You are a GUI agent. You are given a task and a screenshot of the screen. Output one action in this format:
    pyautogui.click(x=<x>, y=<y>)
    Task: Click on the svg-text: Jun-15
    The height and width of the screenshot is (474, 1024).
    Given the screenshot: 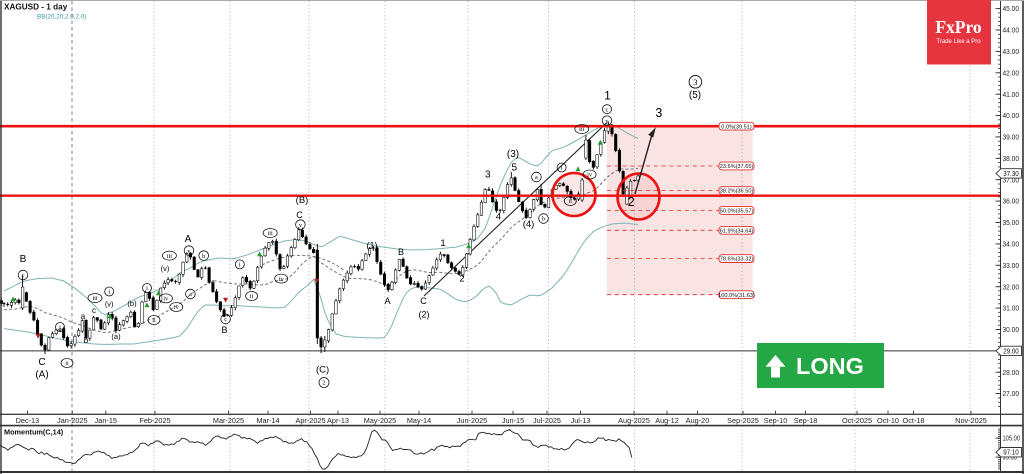 What is the action you would take?
    pyautogui.click(x=513, y=420)
    